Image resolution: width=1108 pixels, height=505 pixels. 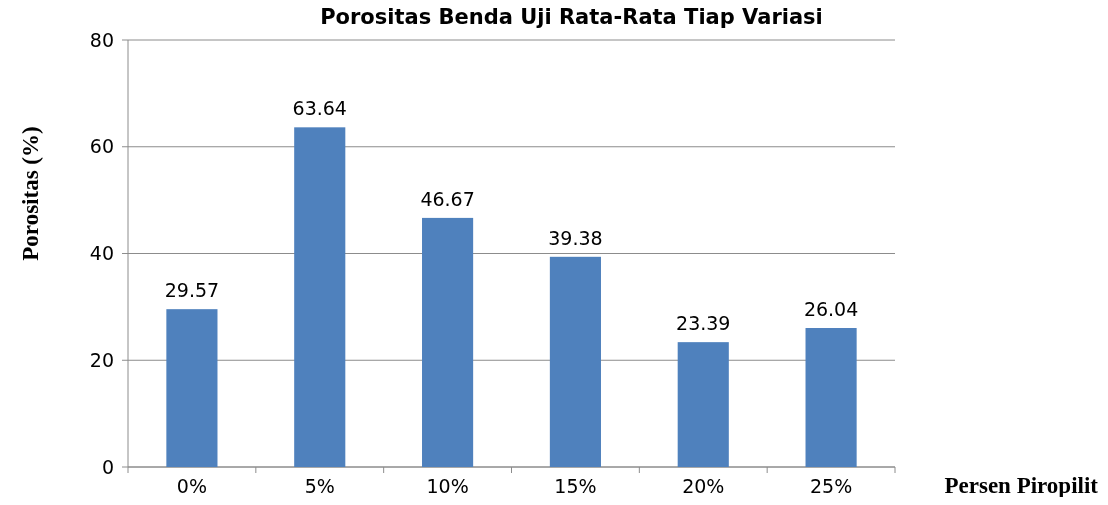 What do you see at coordinates (101, 253) in the screenshot?
I see `y-tick-label: 40` at bounding box center [101, 253].